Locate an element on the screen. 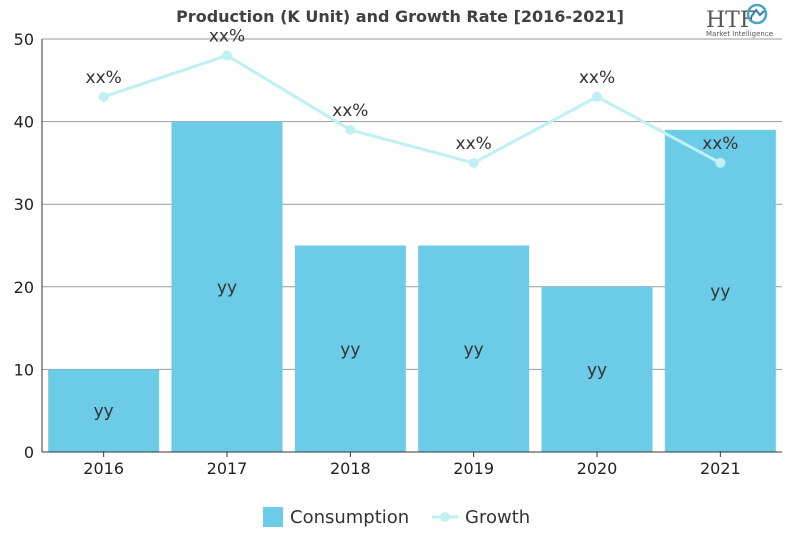 The width and height of the screenshot is (800, 533). bar-consumption-2016 is located at coordinates (104, 410).